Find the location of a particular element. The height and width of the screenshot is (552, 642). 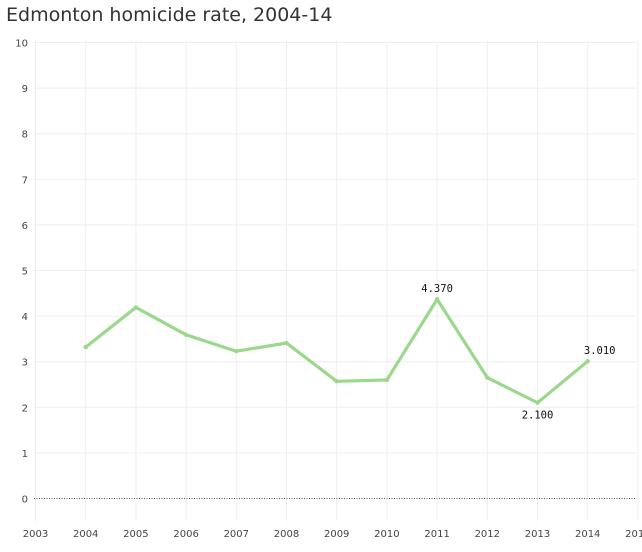

y-tick-label: 7 is located at coordinates (25, 180).